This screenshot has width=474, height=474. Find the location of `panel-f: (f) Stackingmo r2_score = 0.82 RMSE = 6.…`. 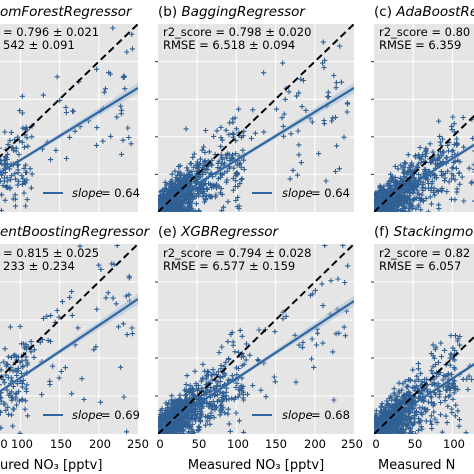

panel-f: (f) Stackingmo r2_score = 0.82 RMSE = 6.… is located at coordinates (422, 348).